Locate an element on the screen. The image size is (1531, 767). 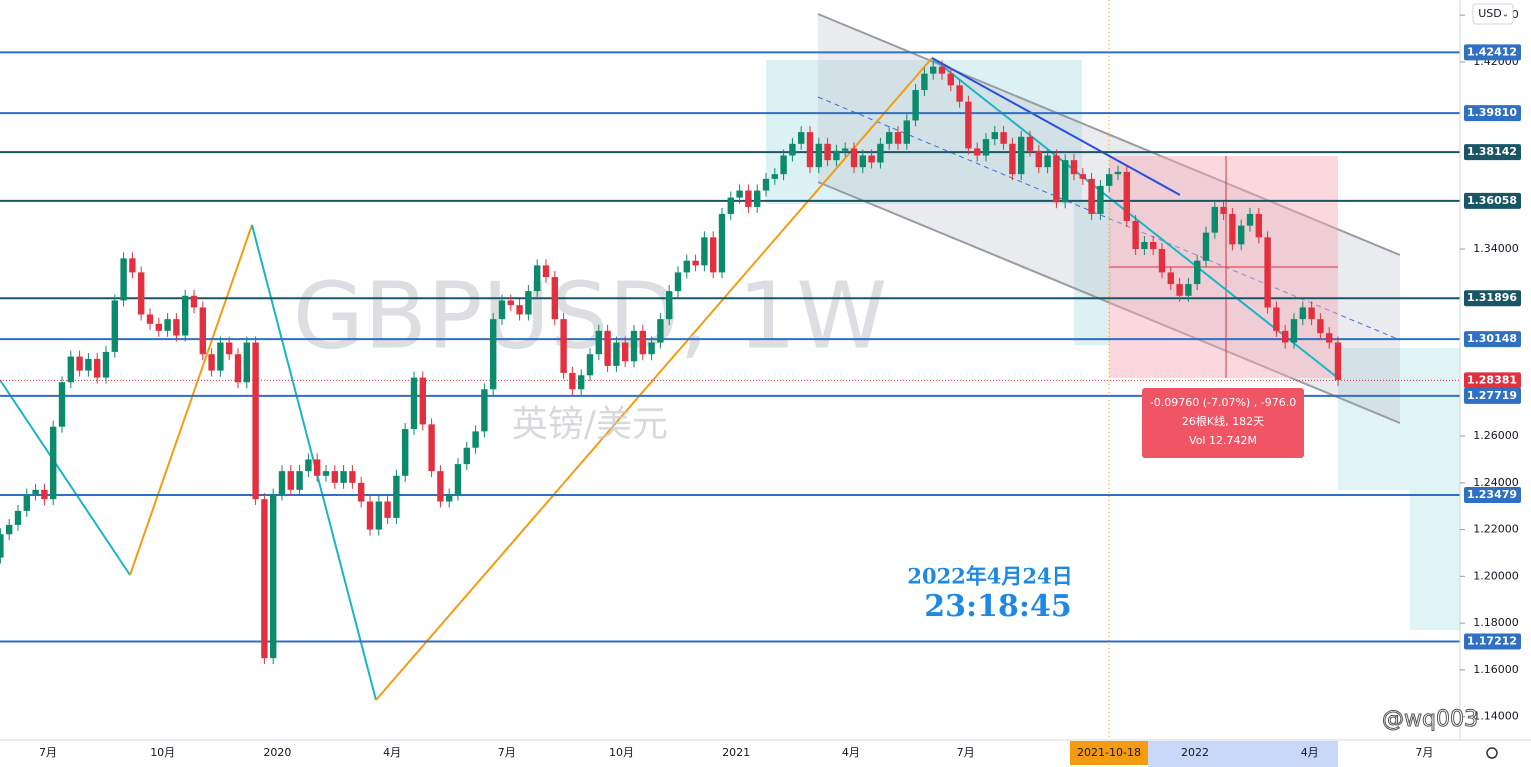
level-label: 1.39810 is located at coordinates (1492, 112).